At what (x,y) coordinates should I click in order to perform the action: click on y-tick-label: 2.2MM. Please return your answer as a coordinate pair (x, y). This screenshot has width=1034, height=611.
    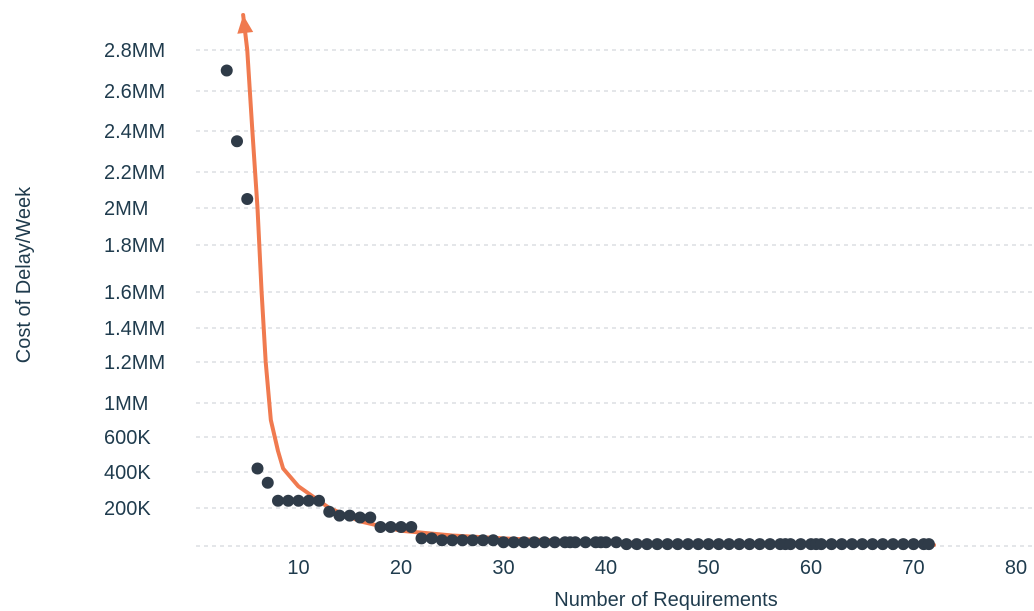
    Looking at the image, I should click on (134, 173).